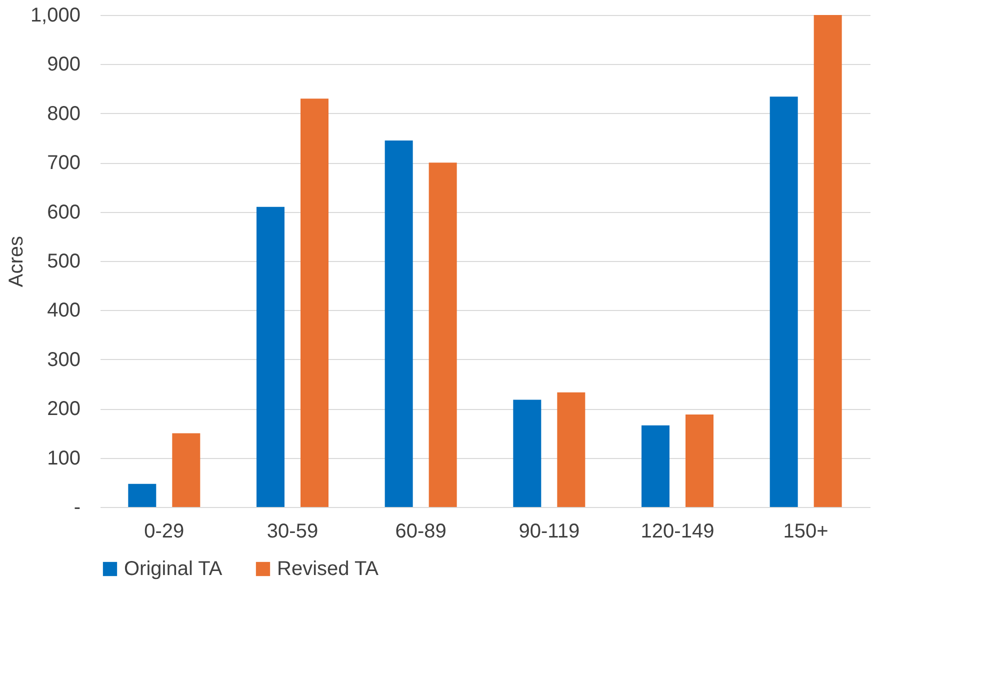  Describe the element at coordinates (164, 531) in the screenshot. I see `x-tick-label: 0-29` at that location.